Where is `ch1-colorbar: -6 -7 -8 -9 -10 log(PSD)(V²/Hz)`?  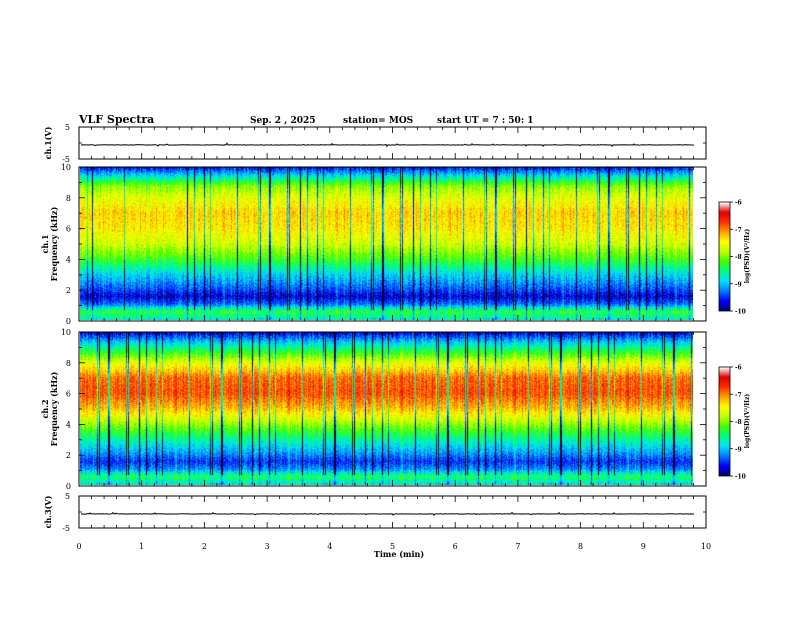 ch1-colorbar: -6 -7 -8 -9 -10 log(PSD)(V²/Hz) is located at coordinates (734, 258).